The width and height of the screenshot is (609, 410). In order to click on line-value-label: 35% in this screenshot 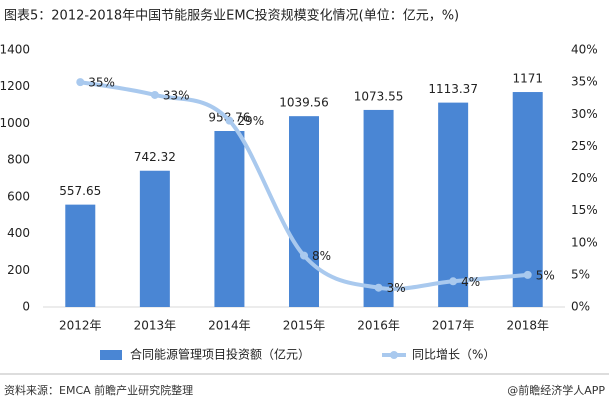, I will do `click(101, 83)`.